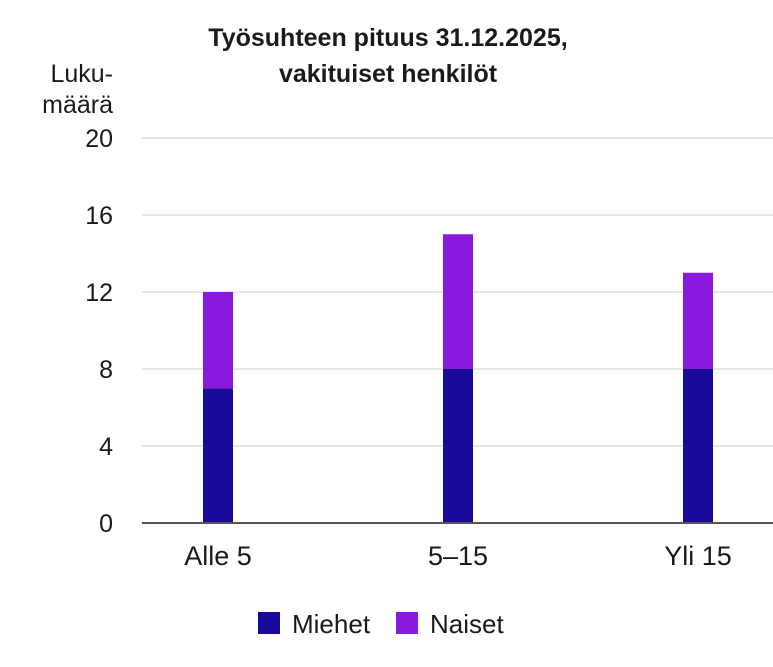  What do you see at coordinates (269, 623) in the screenshot?
I see `legend-swatch-miehet` at bounding box center [269, 623].